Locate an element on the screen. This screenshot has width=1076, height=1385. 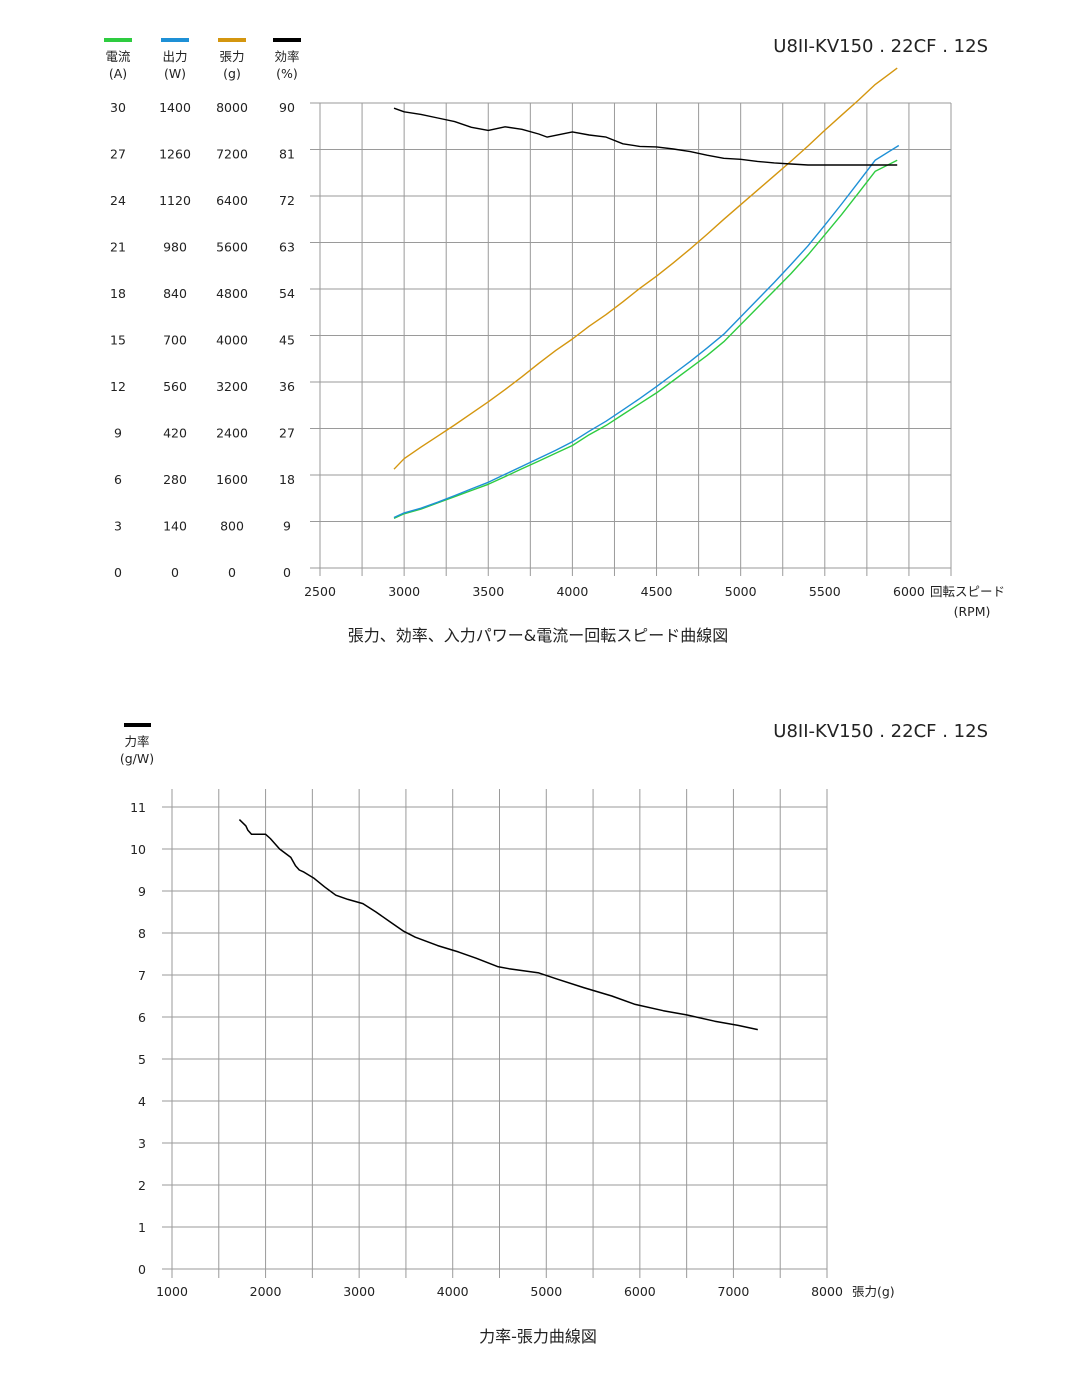
y-tick-label: 21 is located at coordinates (118, 247).